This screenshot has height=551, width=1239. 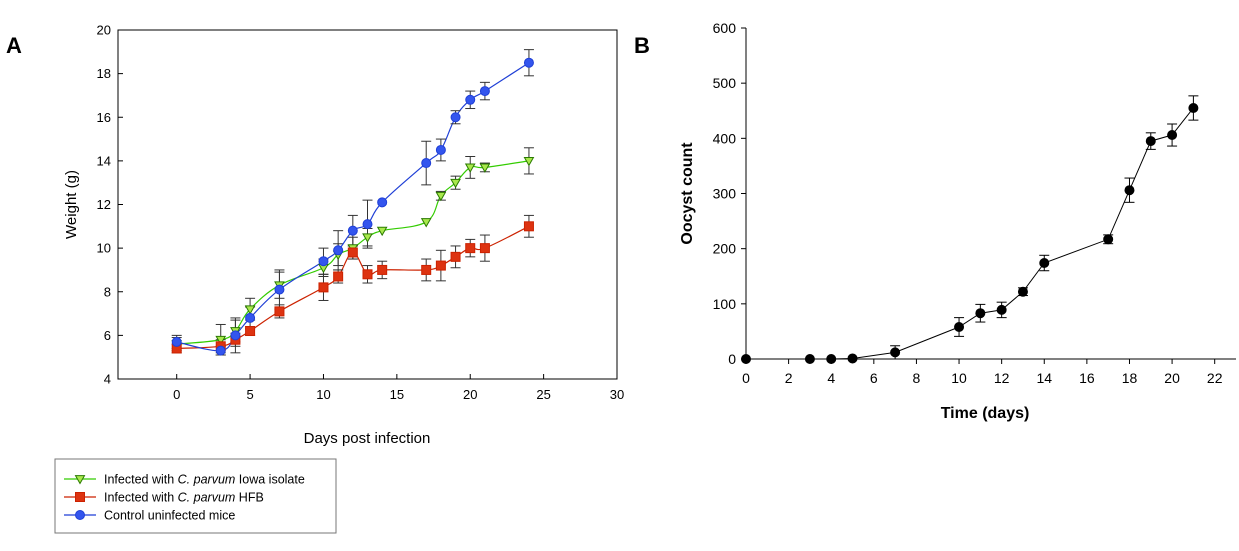 What do you see at coordinates (207, 498) in the screenshot?
I see `legend-label-part: C. parvum` at bounding box center [207, 498].